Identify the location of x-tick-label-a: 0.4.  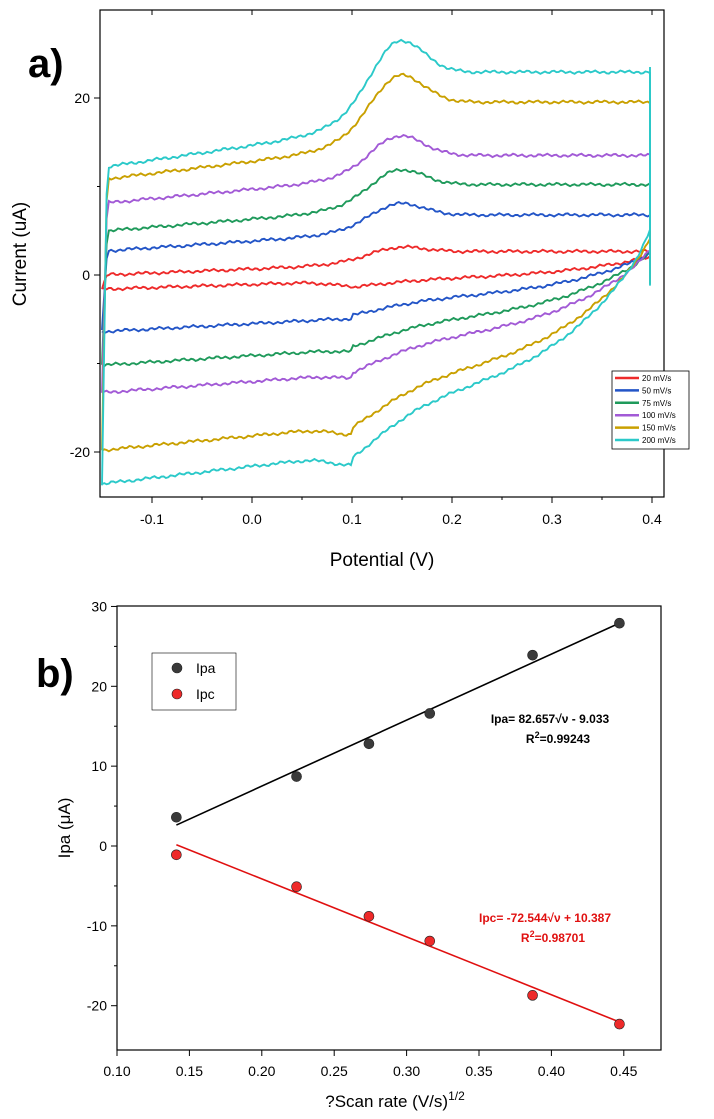
(652, 519).